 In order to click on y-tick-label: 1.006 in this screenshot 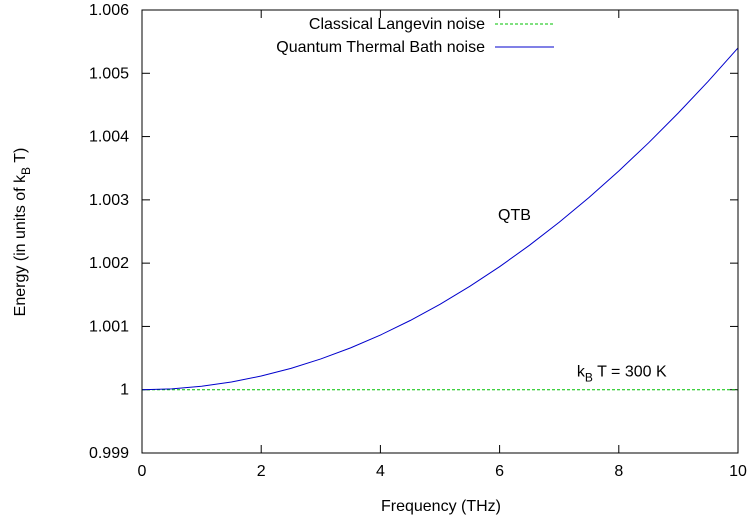, I will do `click(109, 10)`.